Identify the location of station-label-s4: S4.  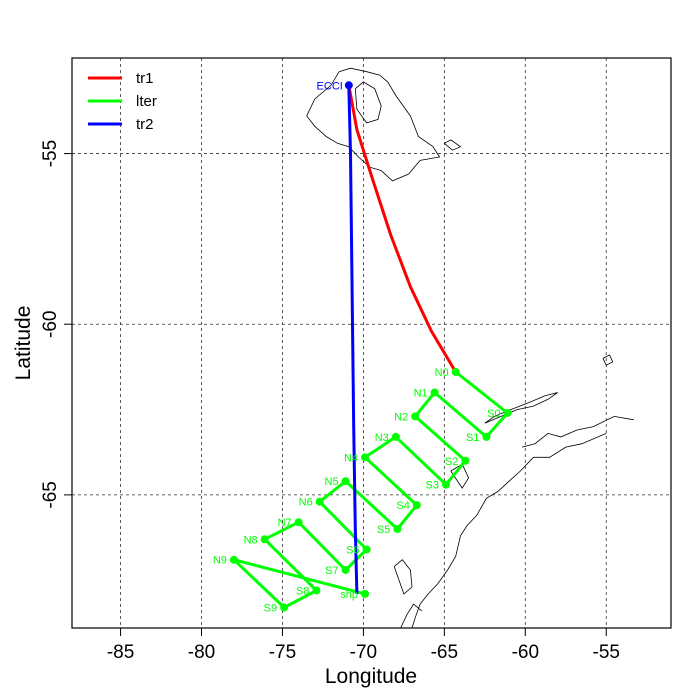
(402, 506).